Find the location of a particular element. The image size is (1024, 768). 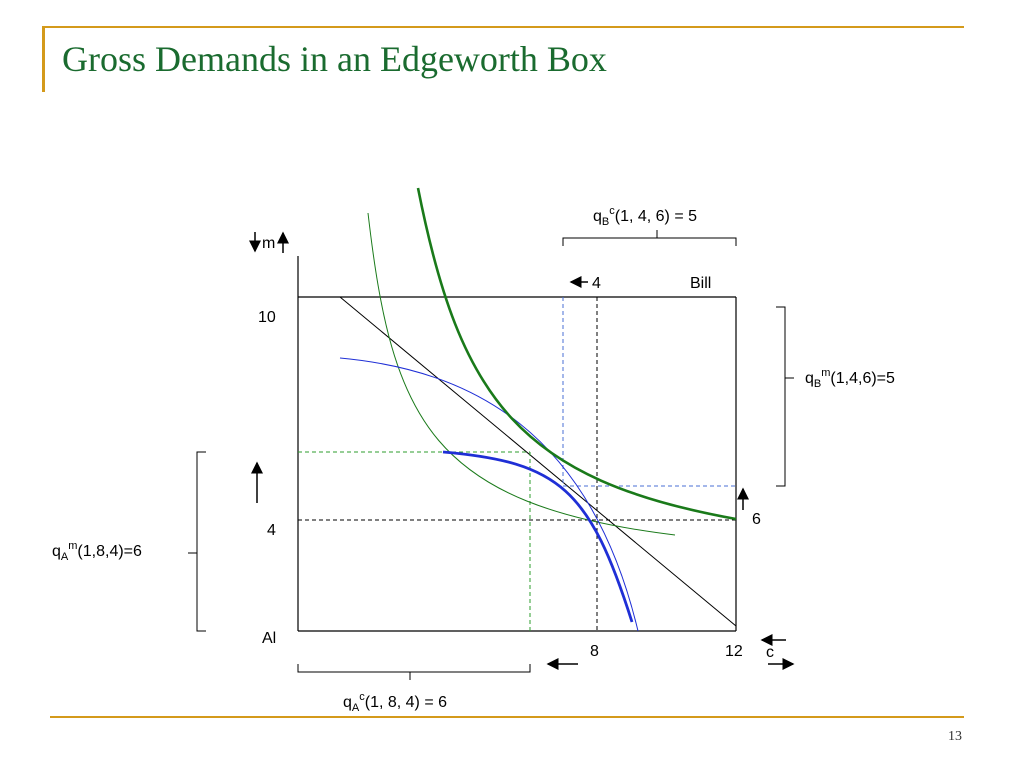

bill-m-bracket is located at coordinates (785, 396).